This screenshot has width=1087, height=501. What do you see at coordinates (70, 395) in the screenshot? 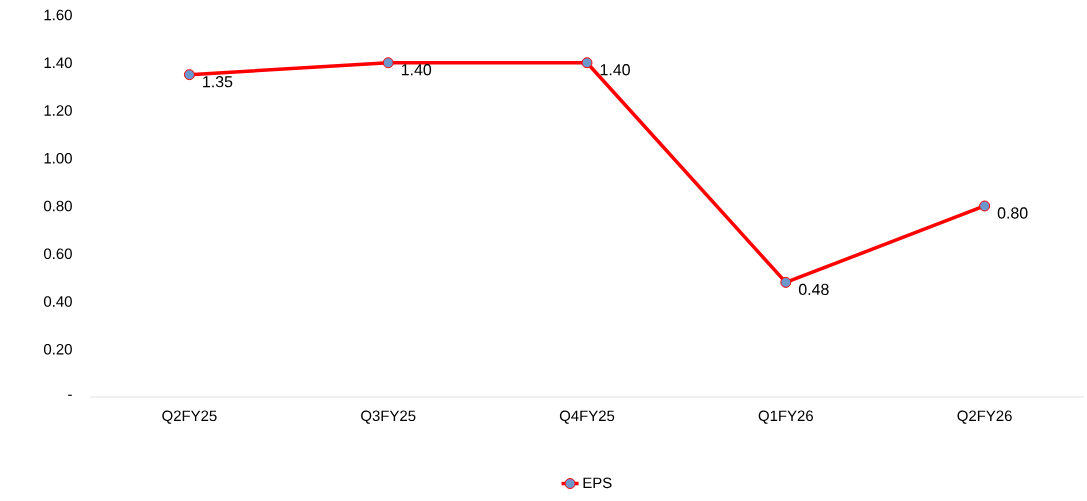
I see `y-tick-label: -` at bounding box center [70, 395].